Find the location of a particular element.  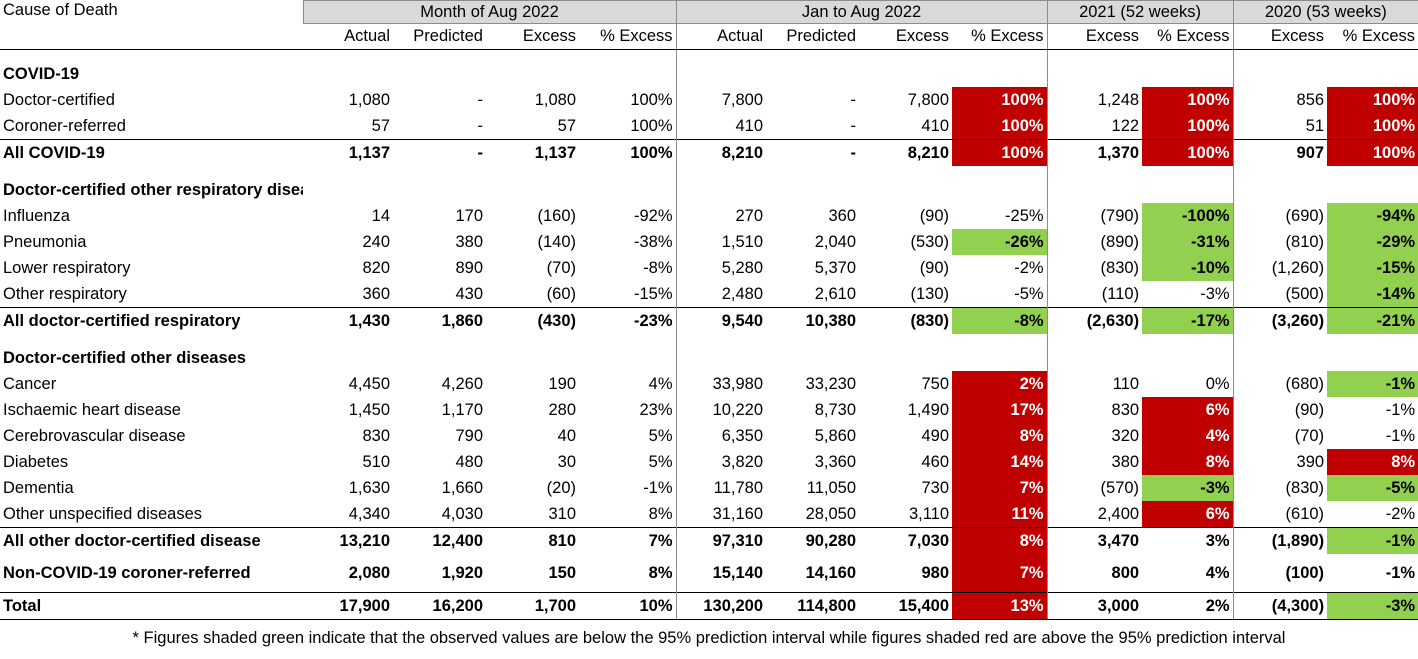

table-cell: (110) is located at coordinates (1094, 294).